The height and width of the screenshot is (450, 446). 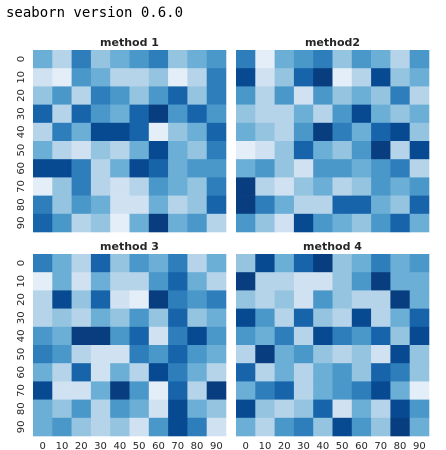 What do you see at coordinates (81, 445) in the screenshot?
I see `x-tick-label: 20` at bounding box center [81, 445].